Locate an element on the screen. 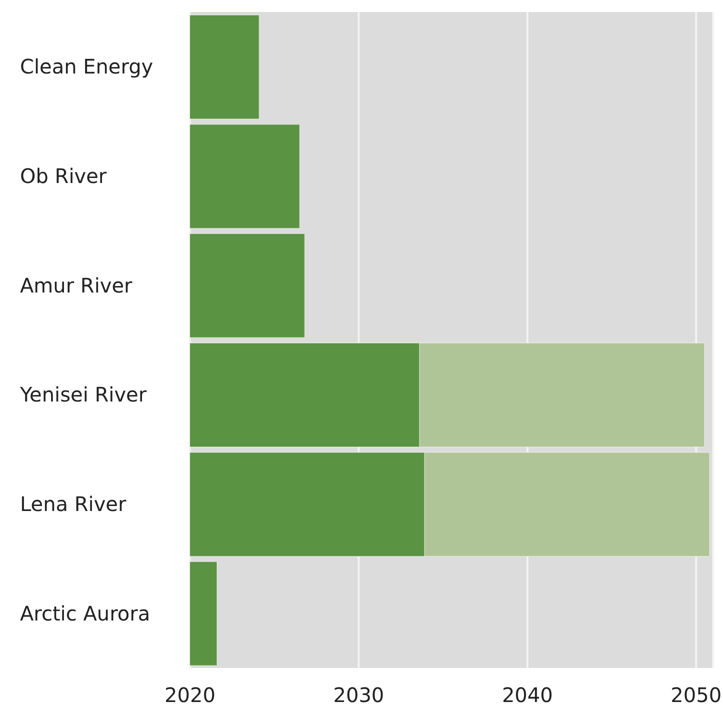 The image size is (723, 710). y-tick-label: Ob River is located at coordinates (64, 176).